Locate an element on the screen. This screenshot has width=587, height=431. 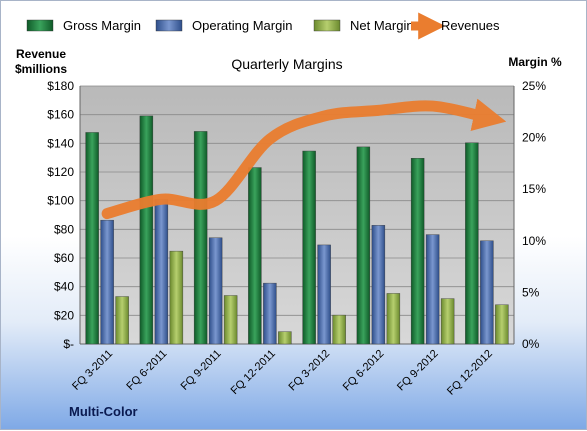
legend-label: Operating Margin is located at coordinates (242, 25).